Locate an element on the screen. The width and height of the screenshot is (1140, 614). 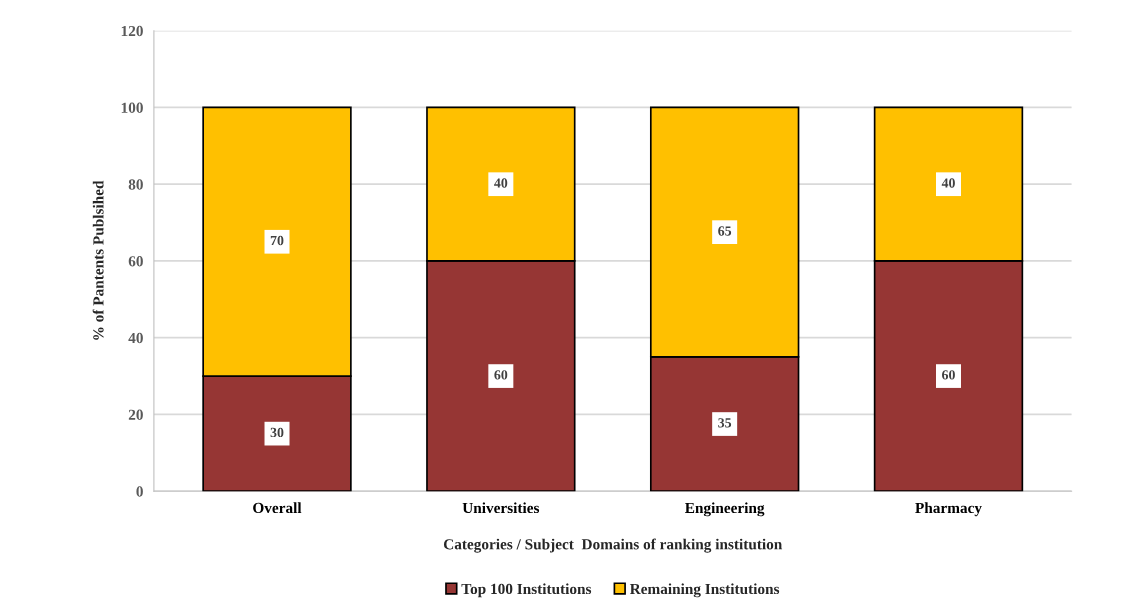
data-label: 70 is located at coordinates (277, 240).